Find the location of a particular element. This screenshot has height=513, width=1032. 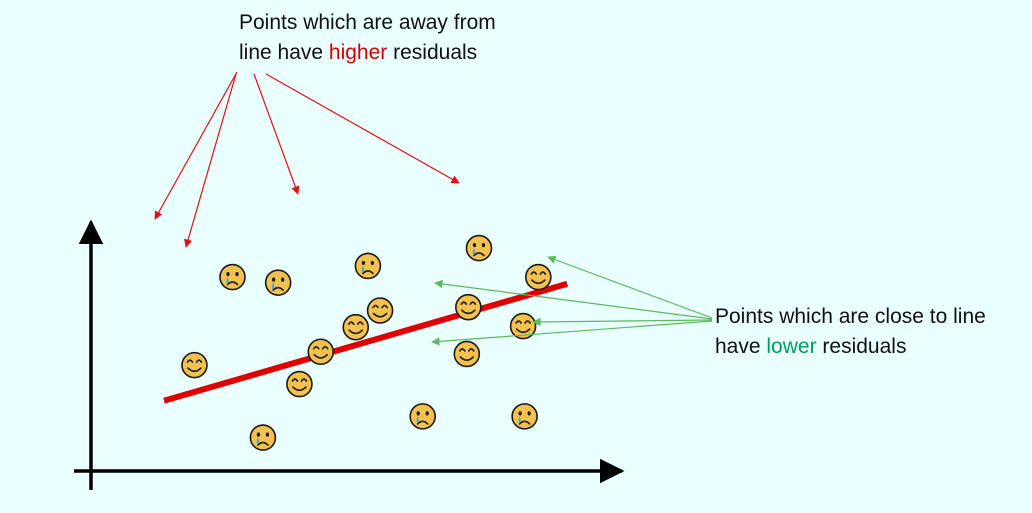

low-residual-callout-arrows is located at coordinates (572, 300).